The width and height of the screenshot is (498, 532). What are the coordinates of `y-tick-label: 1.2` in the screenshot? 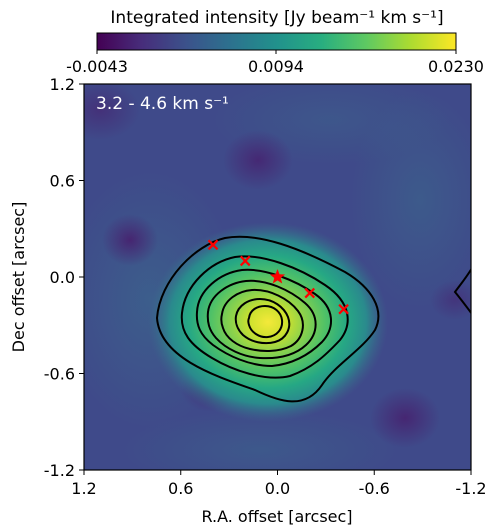 It's located at (62, 84).